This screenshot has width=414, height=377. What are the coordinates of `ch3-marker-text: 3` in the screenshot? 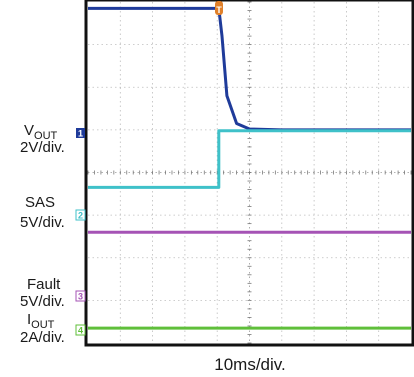 It's located at (80, 297).